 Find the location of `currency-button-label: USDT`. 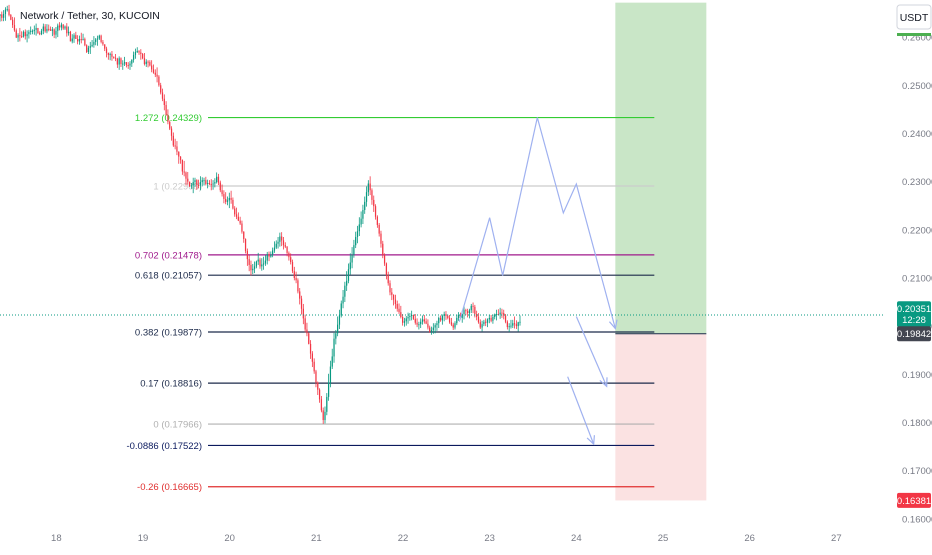

currency-button-label: USDT is located at coordinates (914, 18).